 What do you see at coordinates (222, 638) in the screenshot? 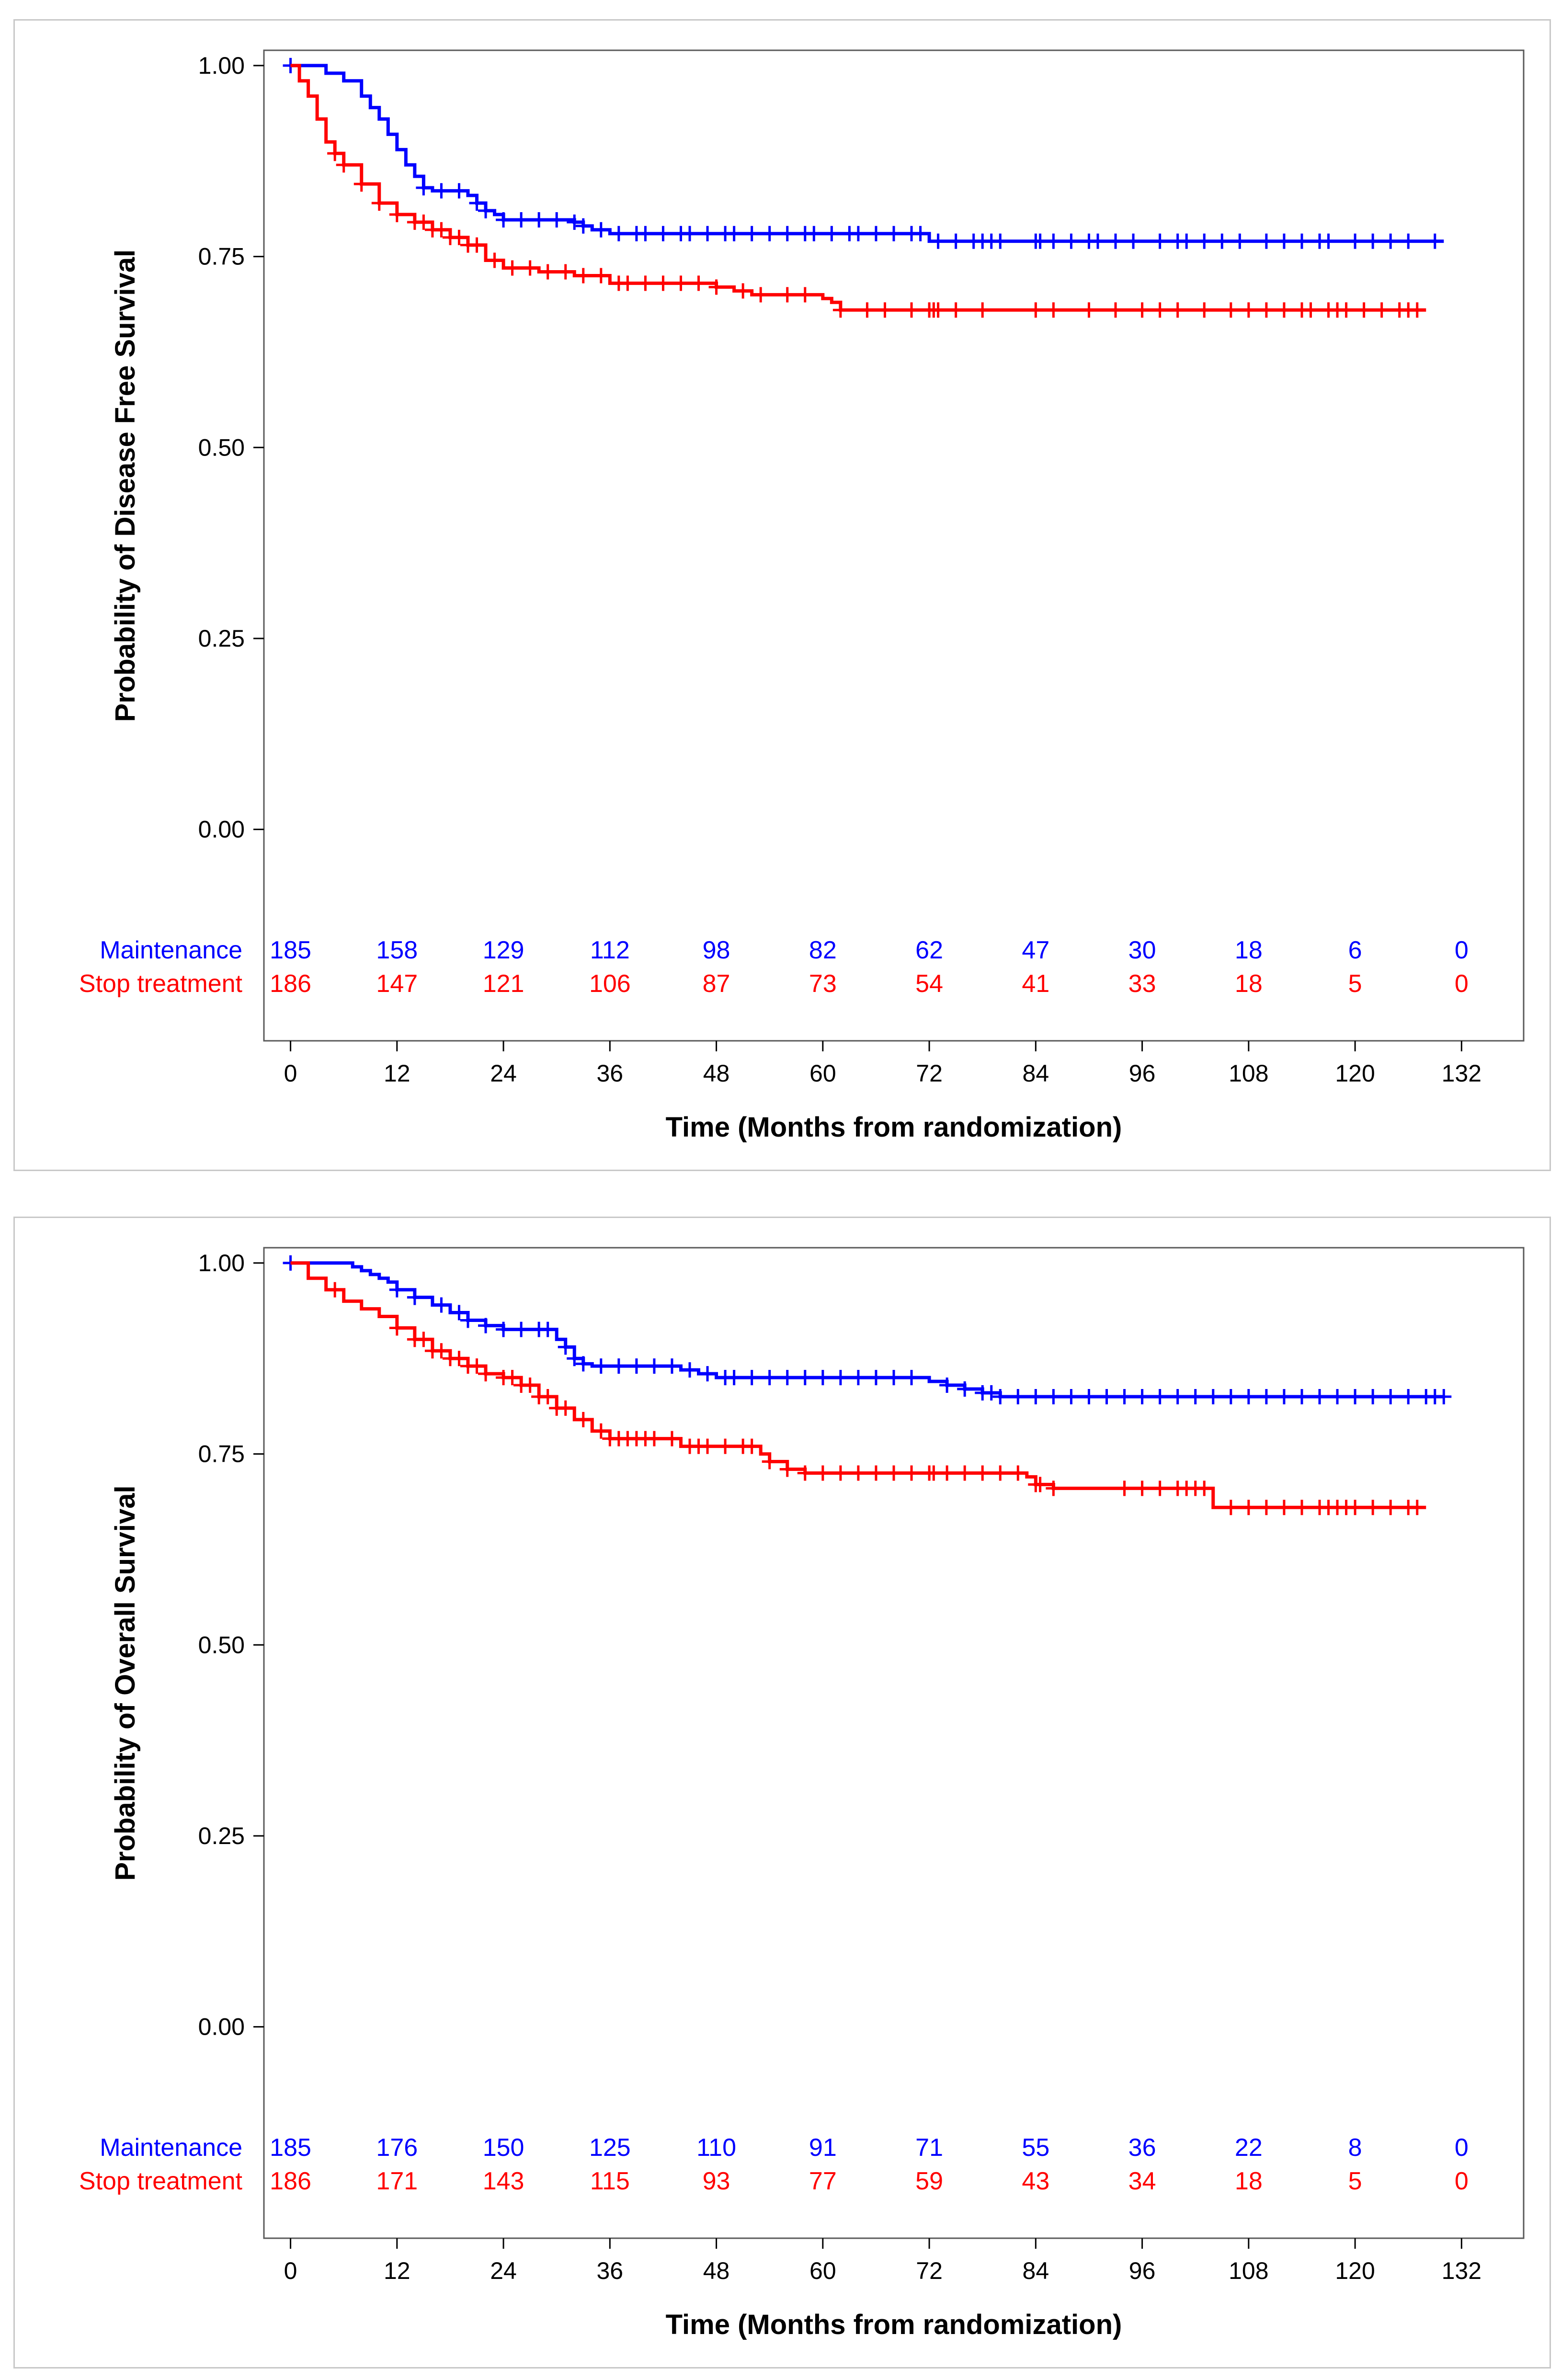
I see `y-tick-label: 0.25` at bounding box center [222, 638].